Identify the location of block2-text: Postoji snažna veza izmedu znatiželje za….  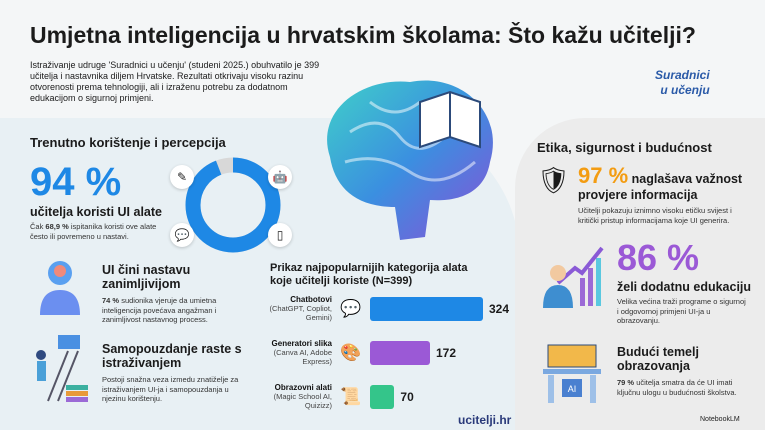
(170, 389).